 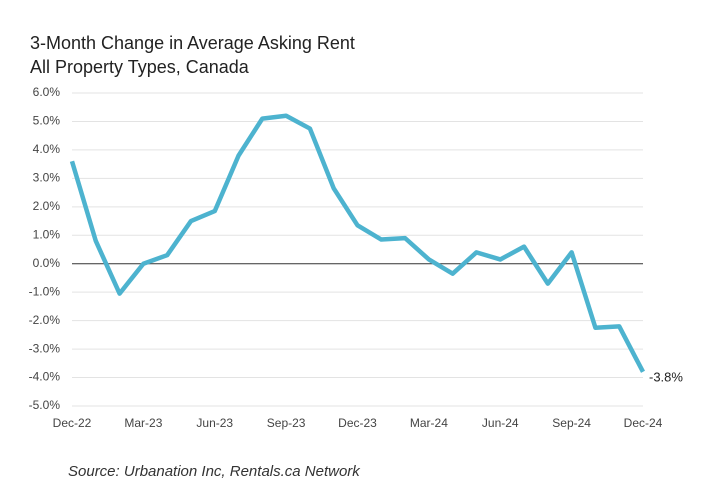 I want to click on x-tick-label: Jun-23, so click(x=214, y=423).